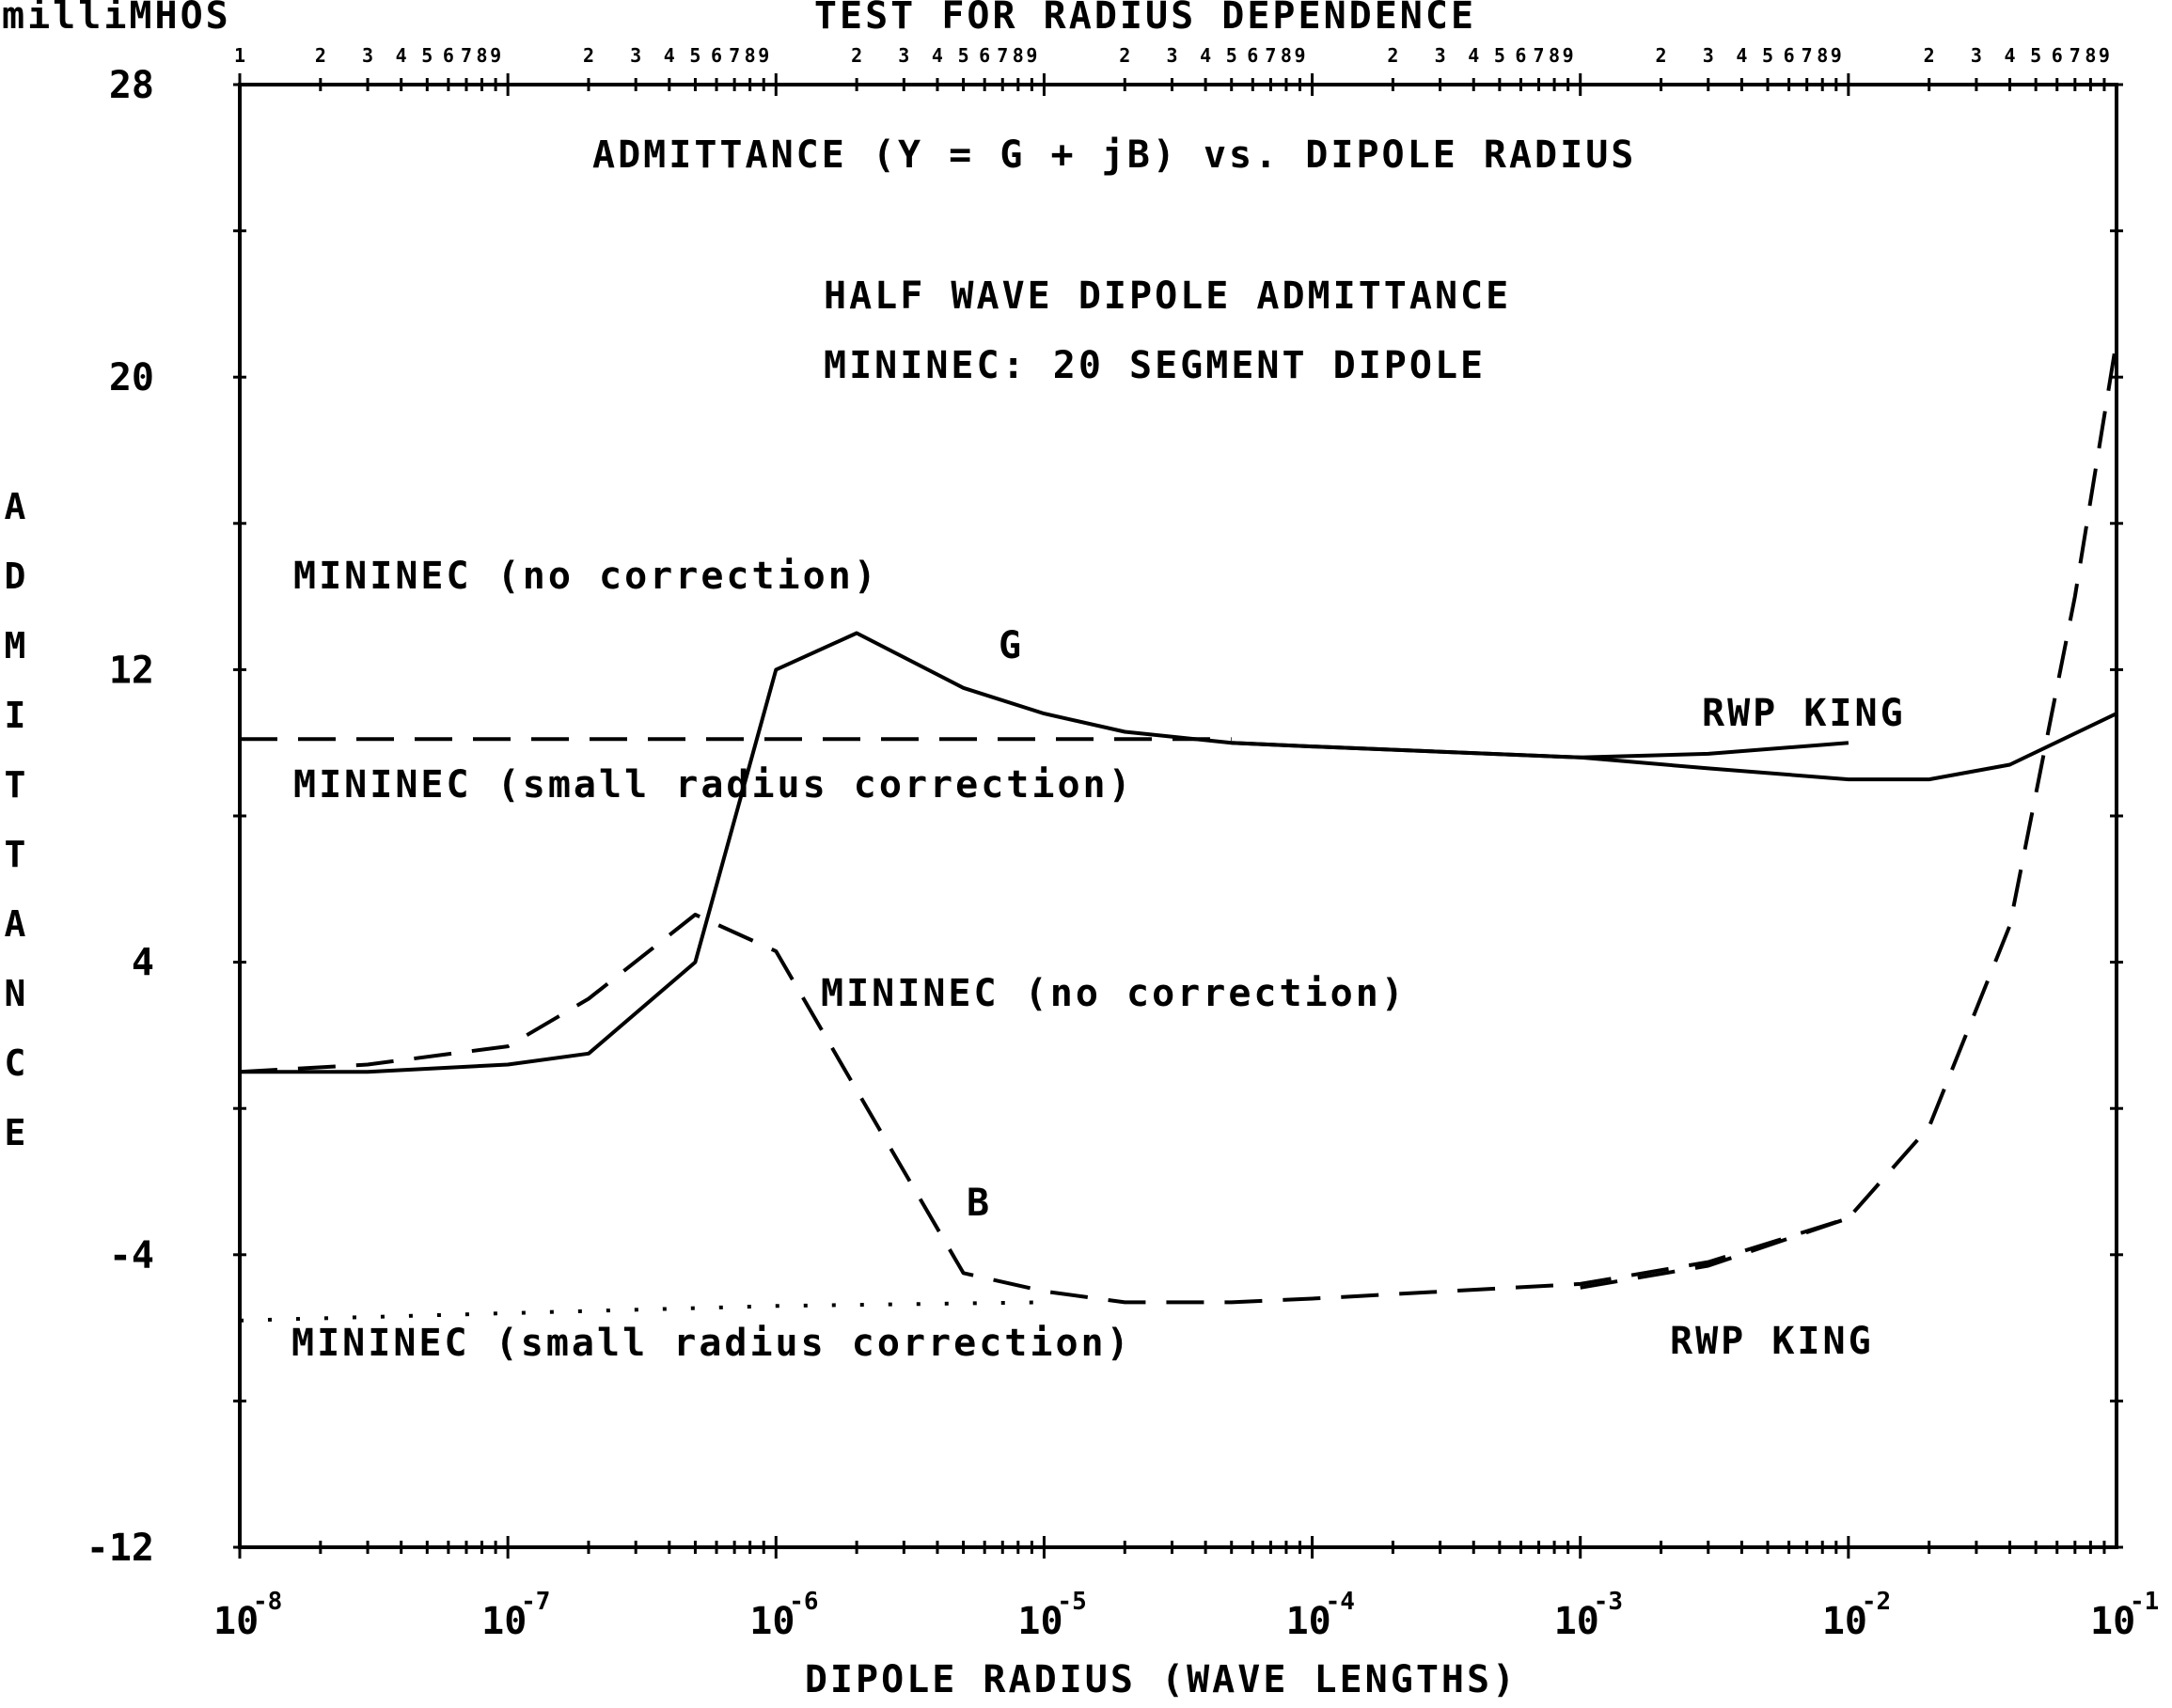 The image size is (2172, 1708). Describe the element at coordinates (1876, 1602) in the screenshot. I see `x-tick-exponent: -2` at that location.